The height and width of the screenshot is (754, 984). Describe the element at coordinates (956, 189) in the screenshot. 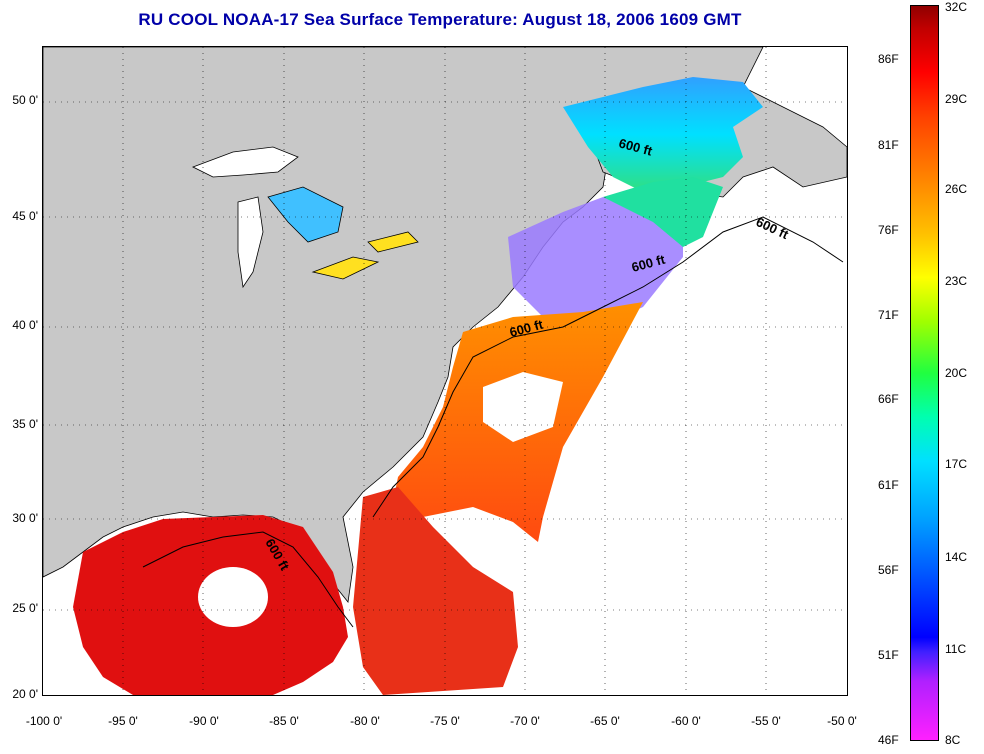

I see `colorbar-c-label: 26C` at that location.